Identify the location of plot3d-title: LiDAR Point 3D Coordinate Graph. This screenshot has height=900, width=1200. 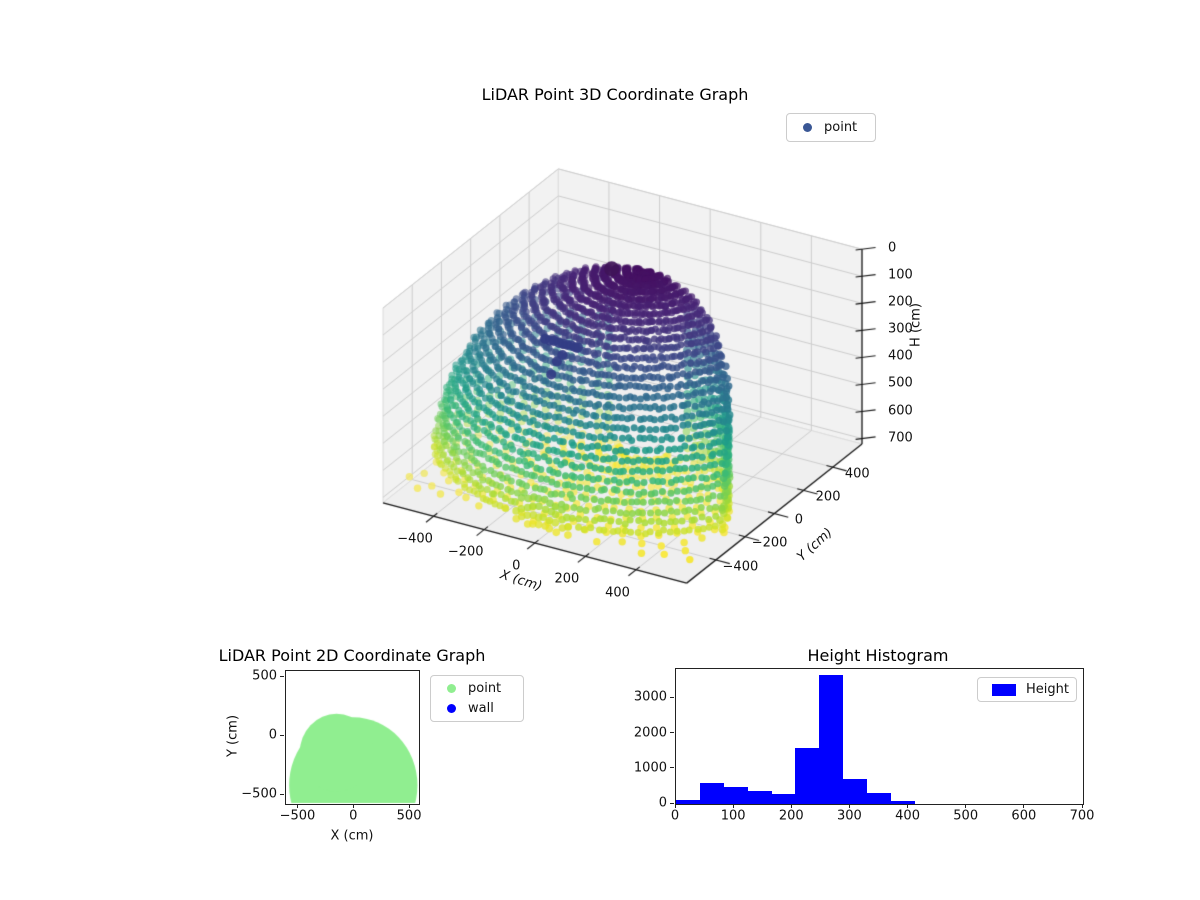
(615, 94).